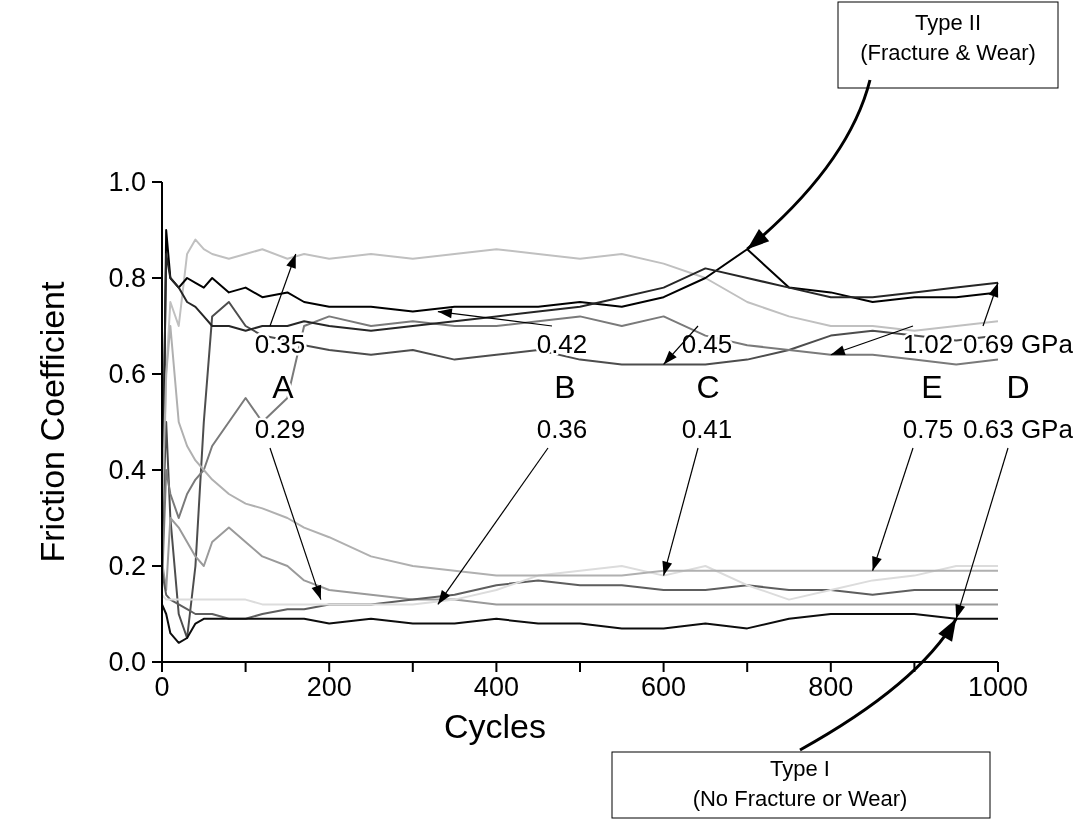 This screenshot has width=1087, height=823. Describe the element at coordinates (928, 344) in the screenshot. I see `annotation: 1.02` at that location.